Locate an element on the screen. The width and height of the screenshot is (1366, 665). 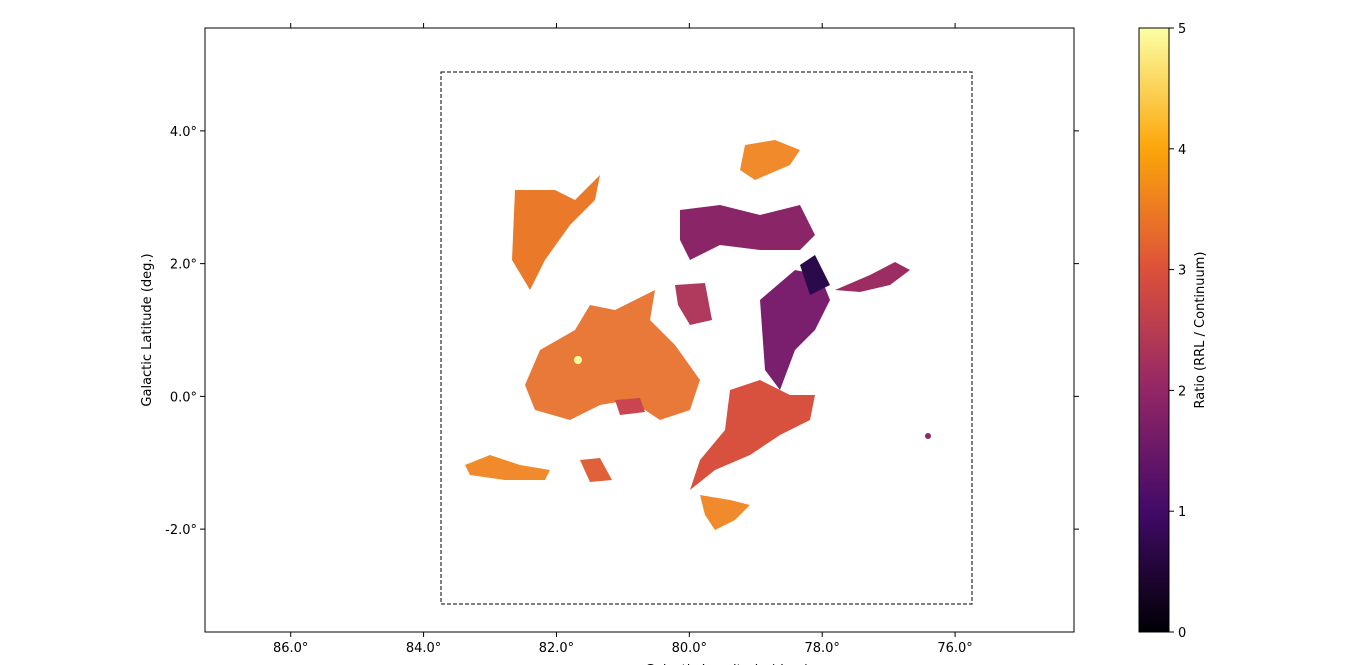
x-tick-label: 80.0° is located at coordinates (689, 648).